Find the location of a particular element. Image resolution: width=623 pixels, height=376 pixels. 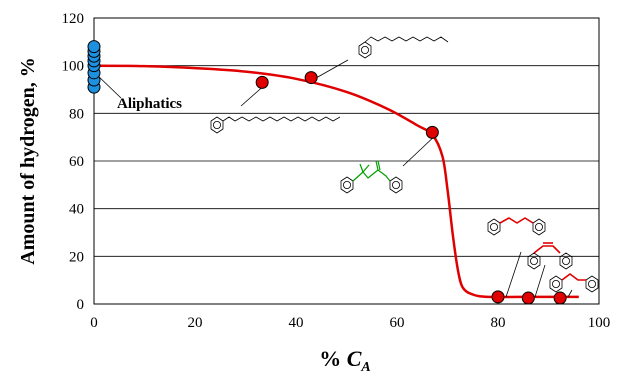

structure-bibenzyl is located at coordinates (574, 283).